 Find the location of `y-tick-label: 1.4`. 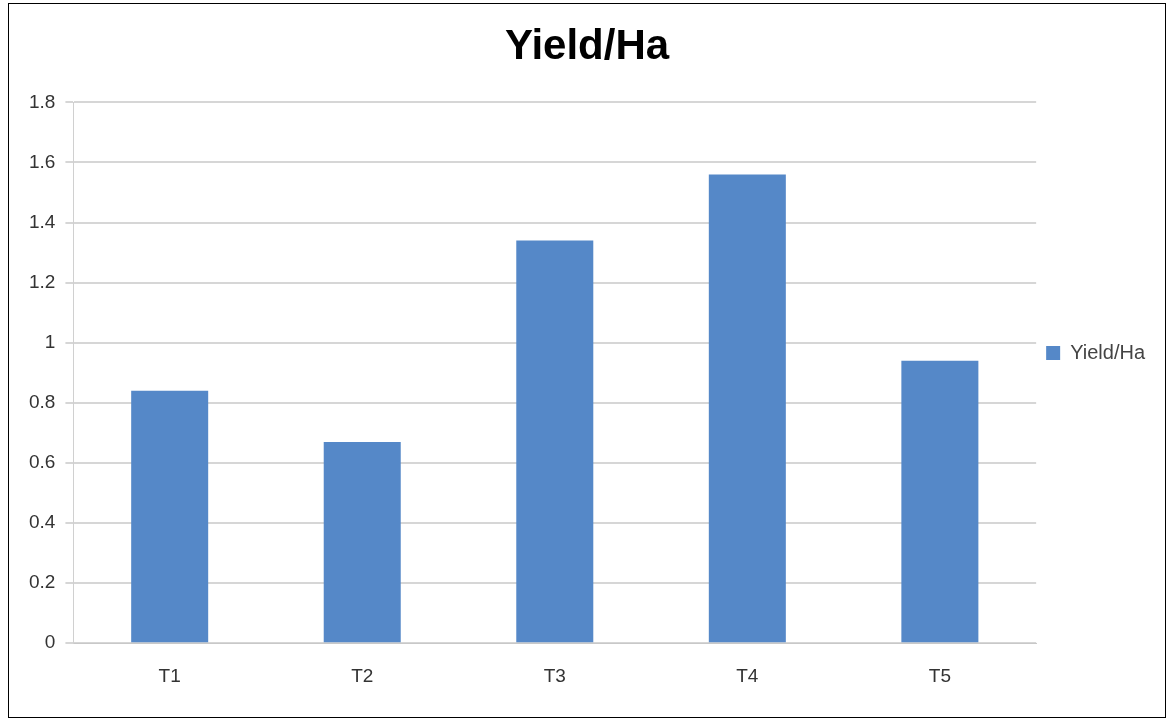

y-tick-label: 1.4 is located at coordinates (42, 221).